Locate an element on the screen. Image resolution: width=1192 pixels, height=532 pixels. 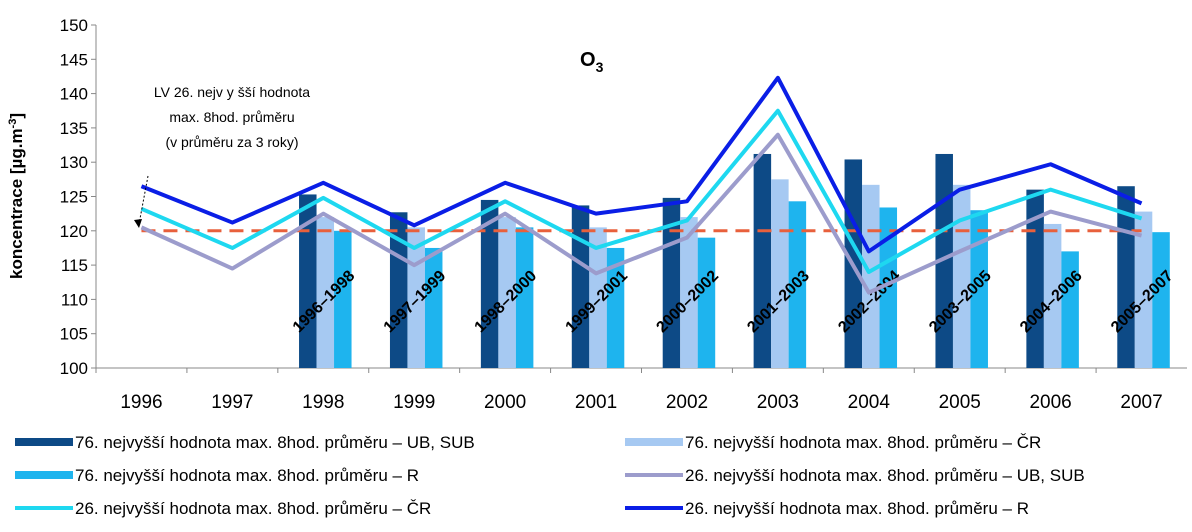
y-tick-label: 115 is located at coordinates (74, 265).